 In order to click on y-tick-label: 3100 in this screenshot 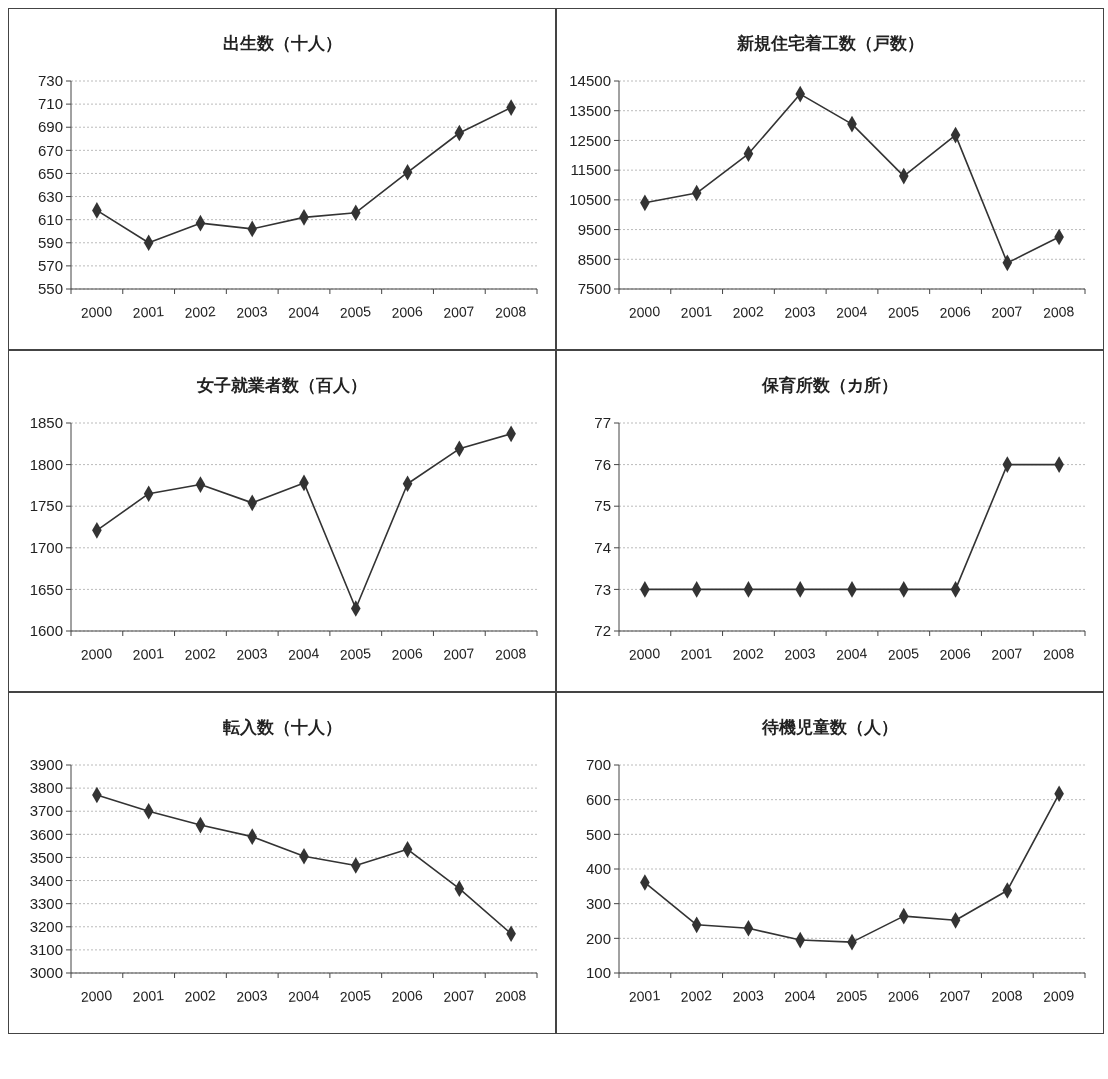, I will do `click(46, 950)`.